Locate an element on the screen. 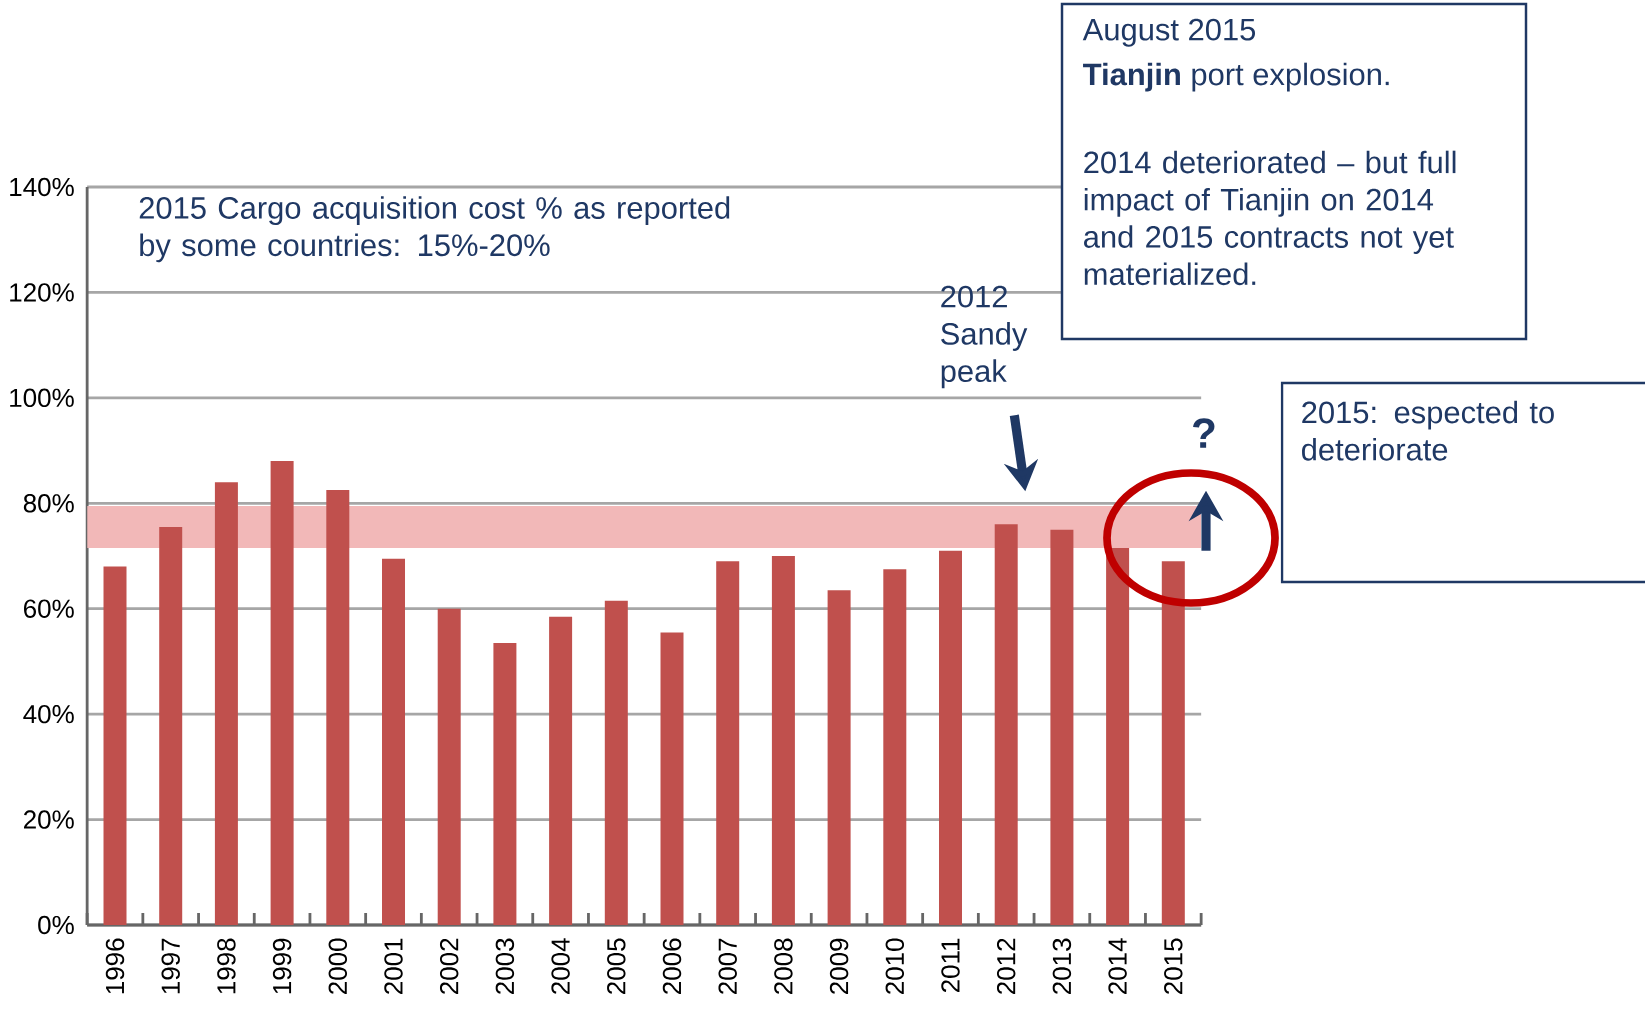 The height and width of the screenshot is (1030, 1645). x-tick-label: 1999 is located at coordinates (282, 966).